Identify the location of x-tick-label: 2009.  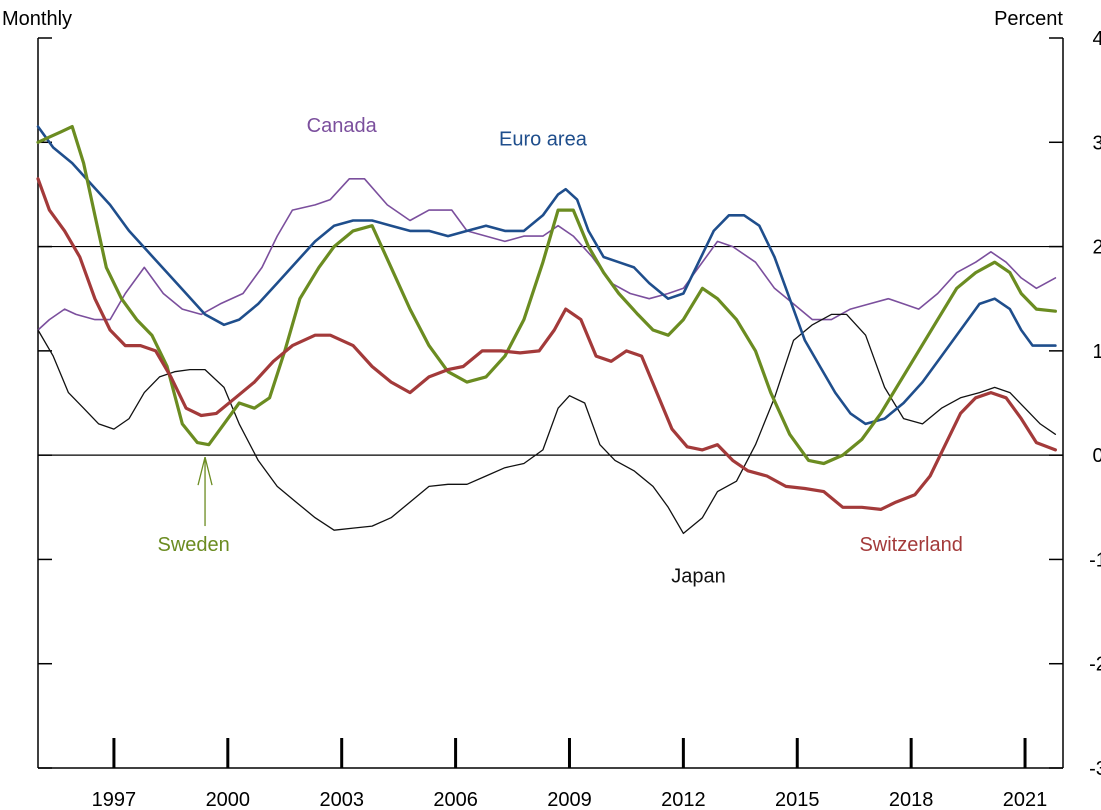
(569, 799).